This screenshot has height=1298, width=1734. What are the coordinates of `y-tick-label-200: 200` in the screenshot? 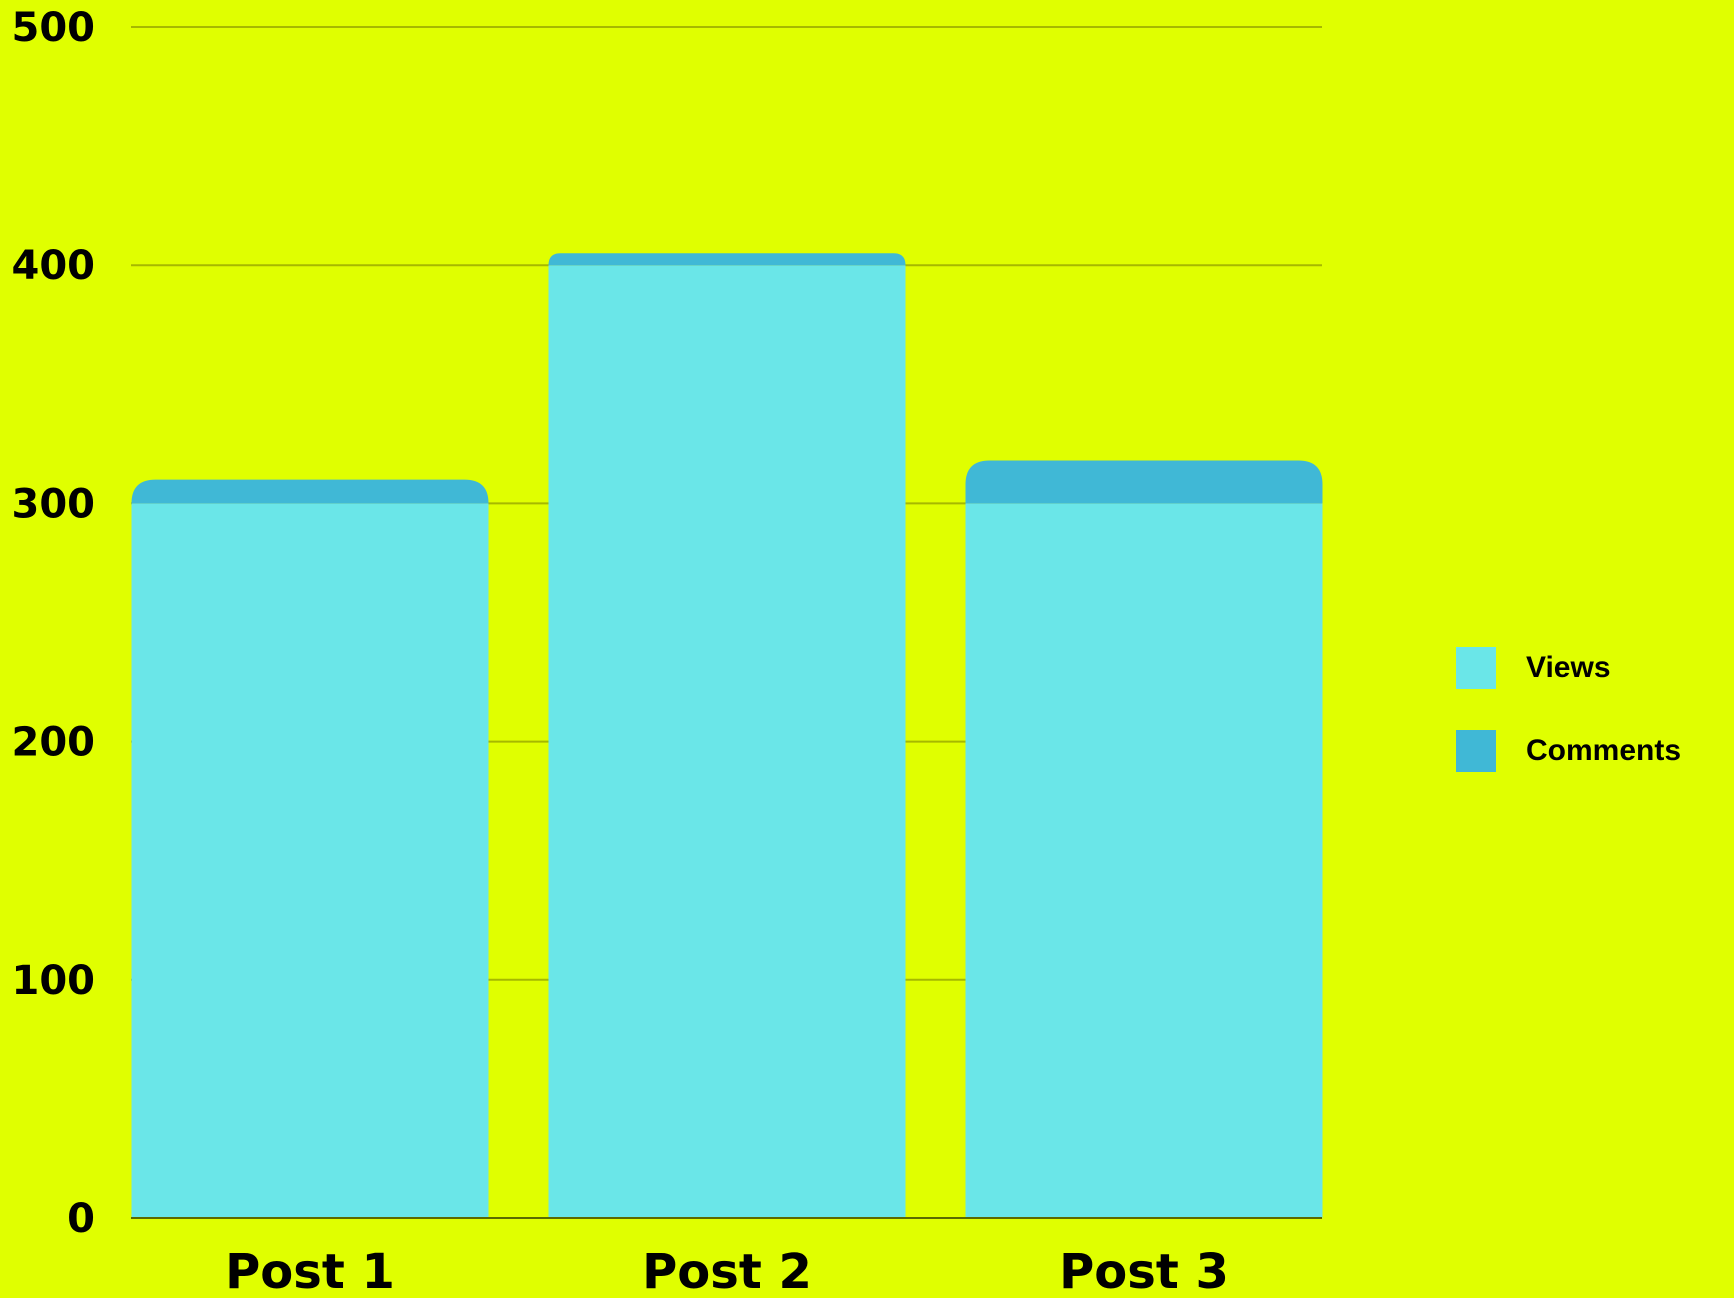 It's located at (54, 743).